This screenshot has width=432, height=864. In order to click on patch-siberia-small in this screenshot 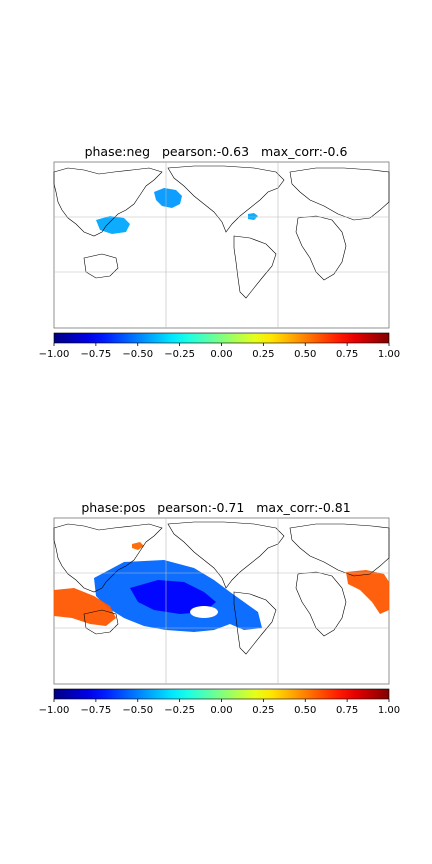, I will do `click(138, 546)`.